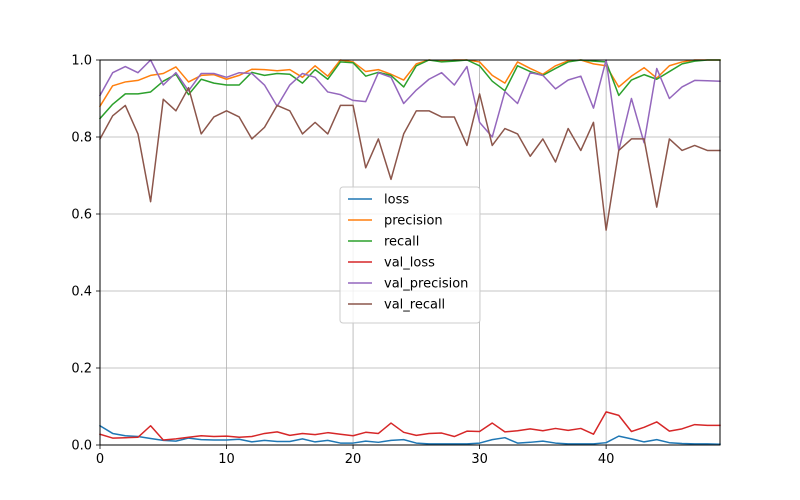  What do you see at coordinates (409, 263) in the screenshot?
I see `legend-label: val_loss` at bounding box center [409, 263].